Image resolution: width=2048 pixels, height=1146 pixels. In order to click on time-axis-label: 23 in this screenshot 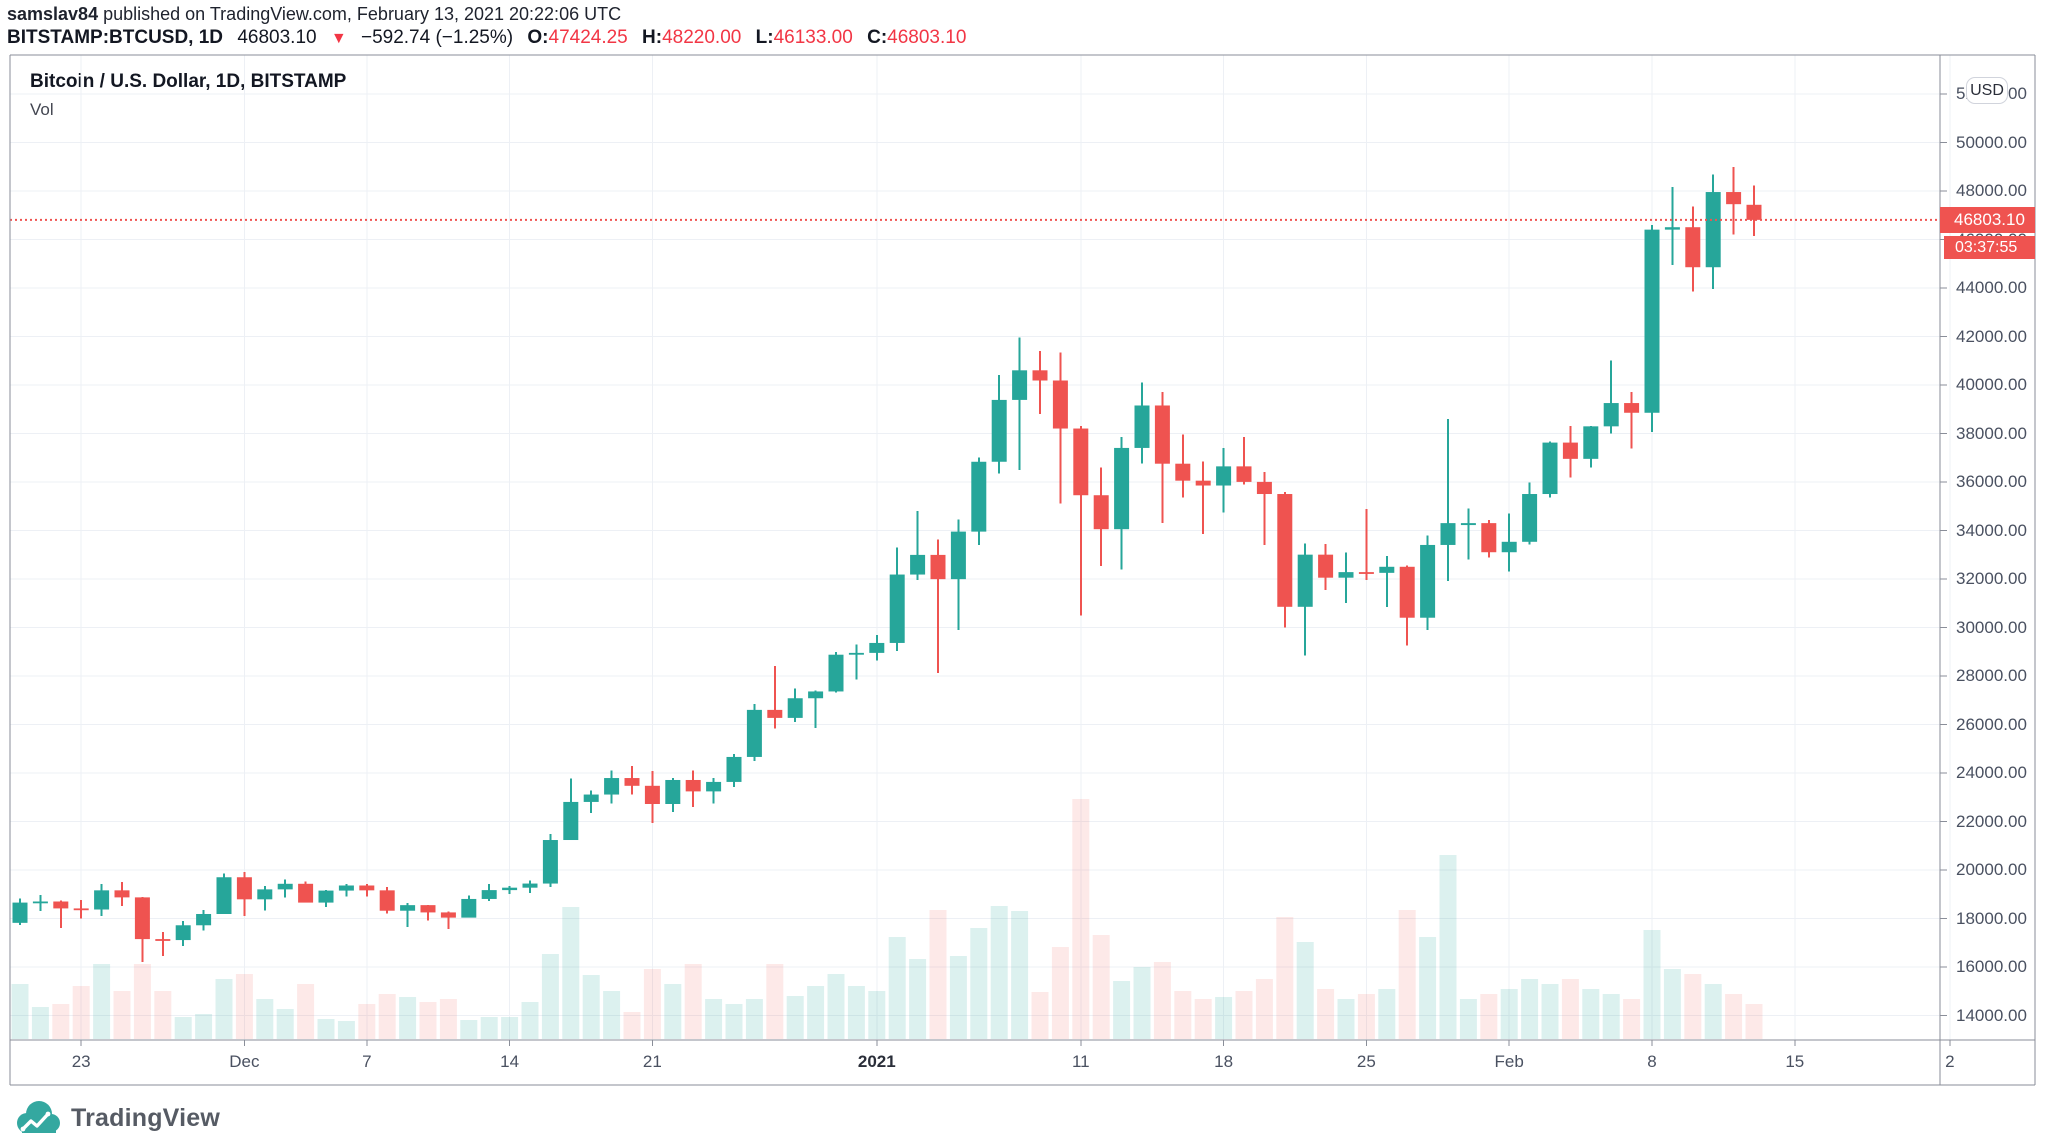, I will do `click(81, 1061)`.